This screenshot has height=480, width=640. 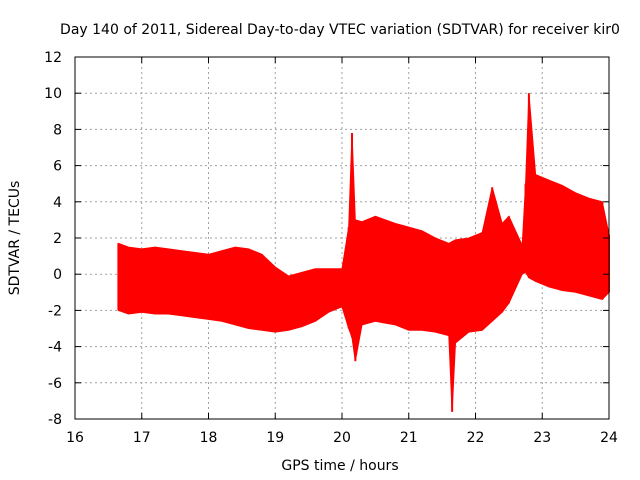 I want to click on y-tick-label: -4, so click(x=55, y=348).